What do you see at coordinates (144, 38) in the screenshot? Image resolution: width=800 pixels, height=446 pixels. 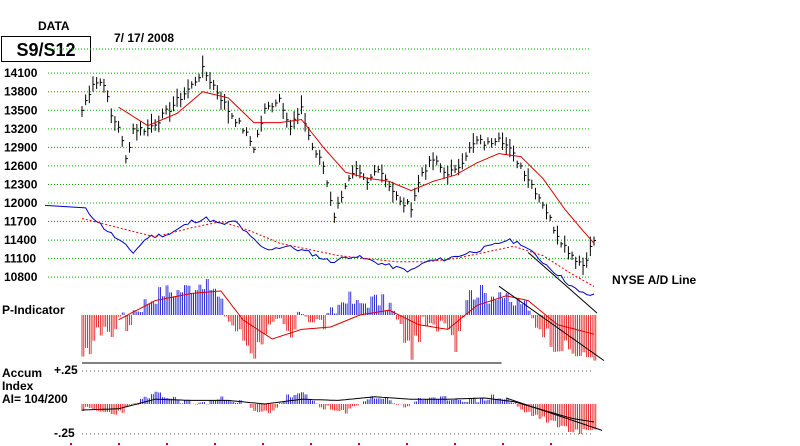 I see `date-range: 7/ 17/ 2008` at bounding box center [144, 38].